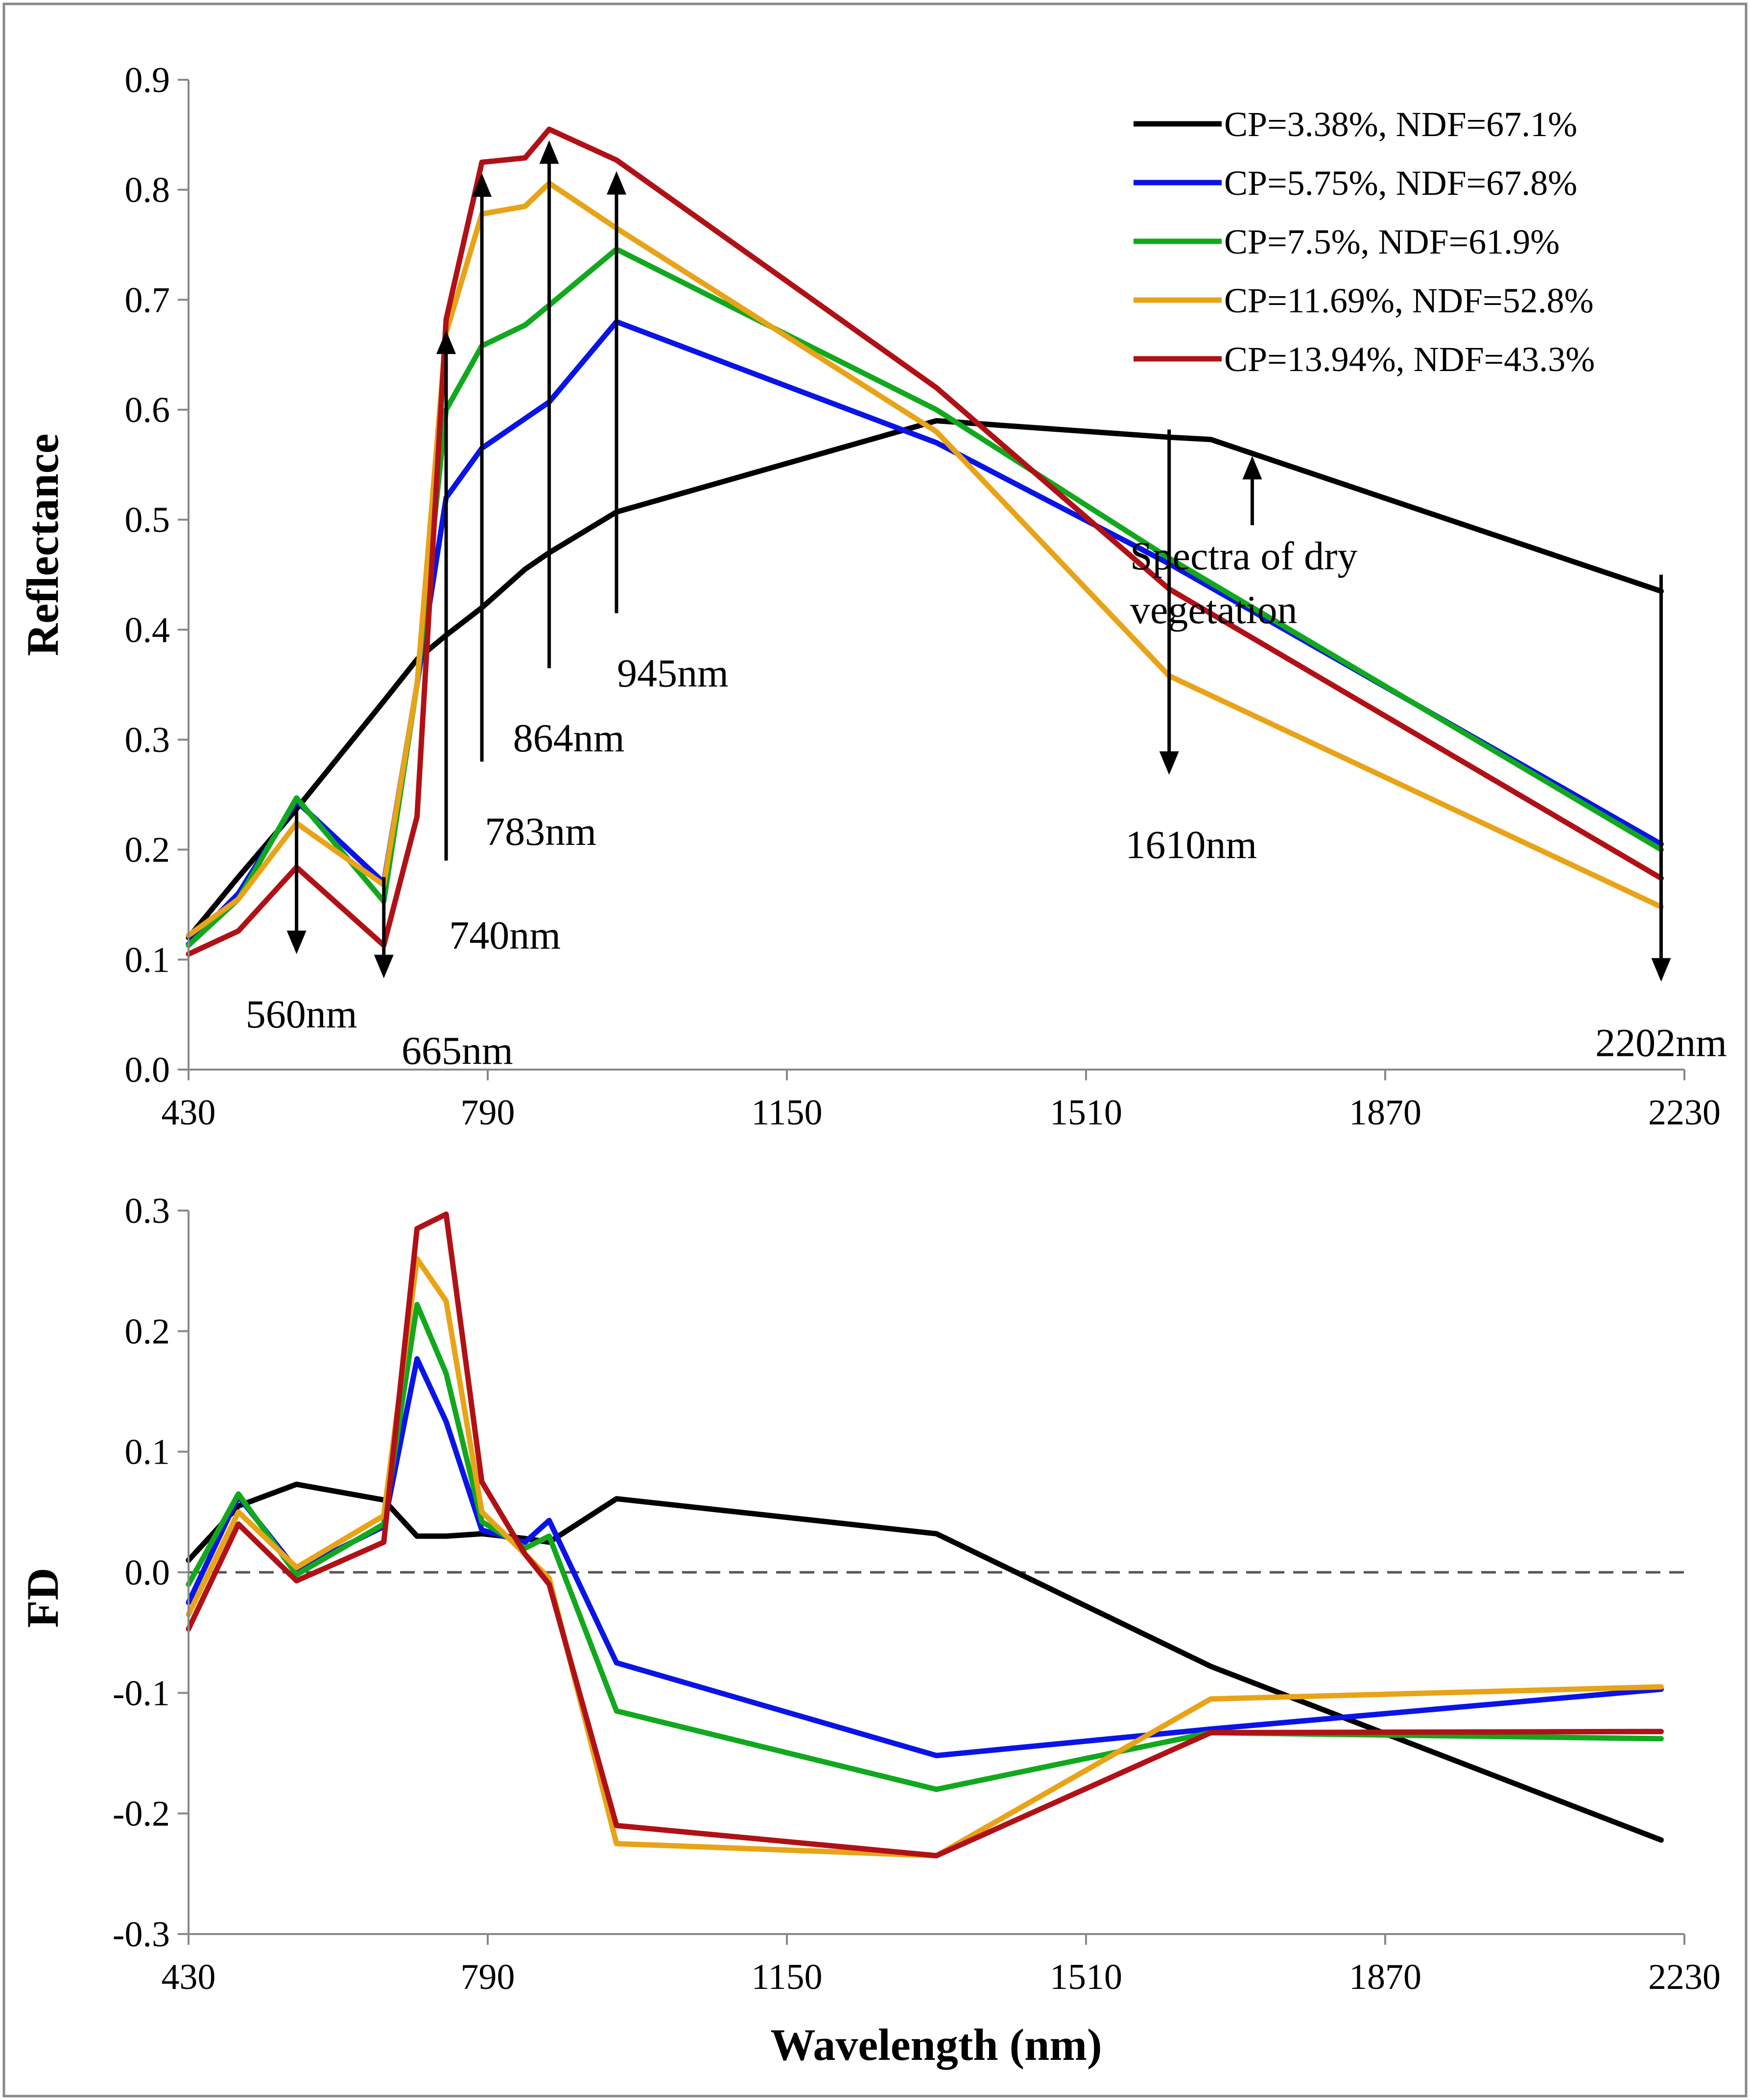 Image resolution: width=1750 pixels, height=2100 pixels. Describe the element at coordinates (147, 630) in the screenshot. I see `reflectance-y-tick-label: 0.4` at that location.